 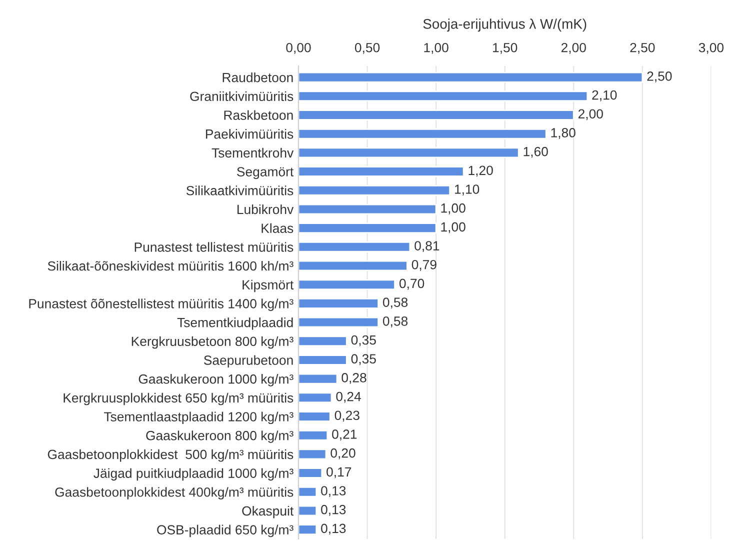 I want to click on data-label: 0,79, so click(x=424, y=265).